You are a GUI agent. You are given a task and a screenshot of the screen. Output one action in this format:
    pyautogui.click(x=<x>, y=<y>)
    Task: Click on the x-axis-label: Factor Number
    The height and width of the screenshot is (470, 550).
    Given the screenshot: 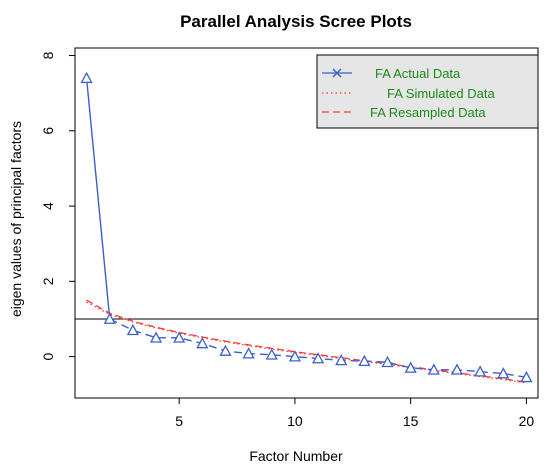 What is the action you would take?
    pyautogui.click(x=296, y=456)
    